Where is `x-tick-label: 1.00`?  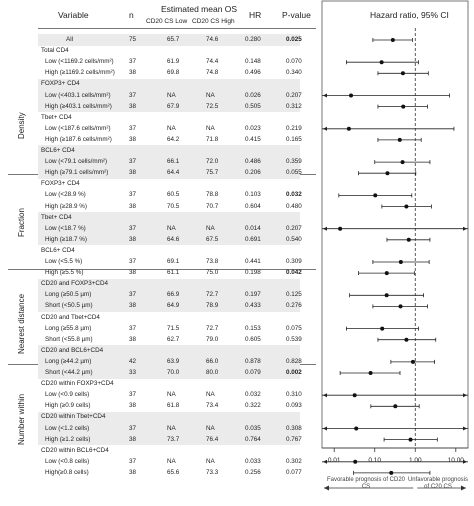 x-tick-label: 1.00 is located at coordinates (415, 460).